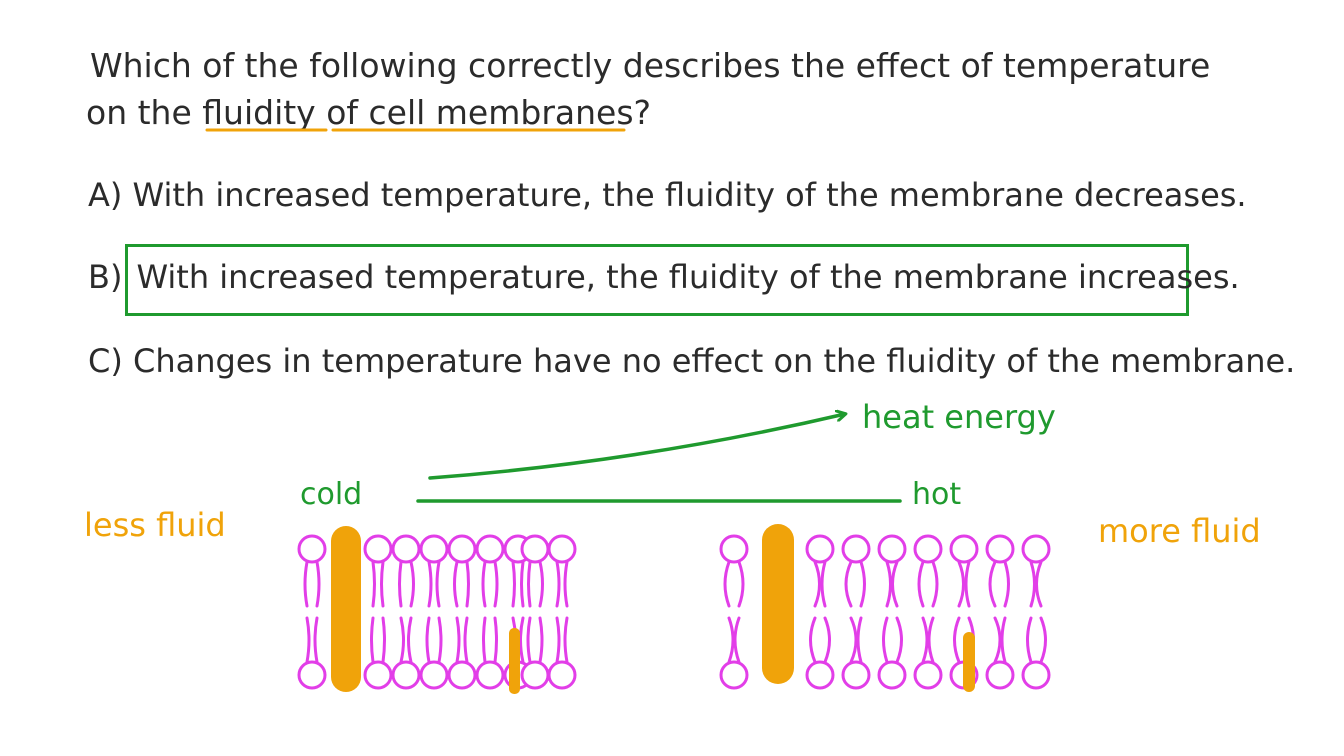 The width and height of the screenshot is (1344, 756). What do you see at coordinates (155, 525) in the screenshot?
I see `less-fluid-label: less fluid` at bounding box center [155, 525].